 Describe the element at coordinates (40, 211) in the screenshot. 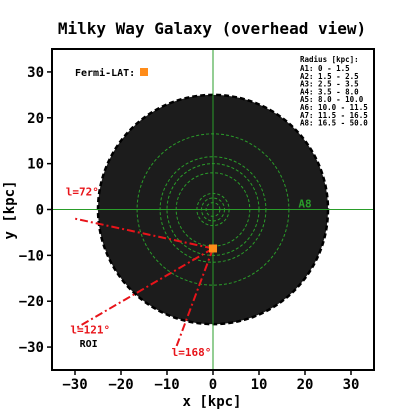

I see `y-tick-label: 0` at that location.